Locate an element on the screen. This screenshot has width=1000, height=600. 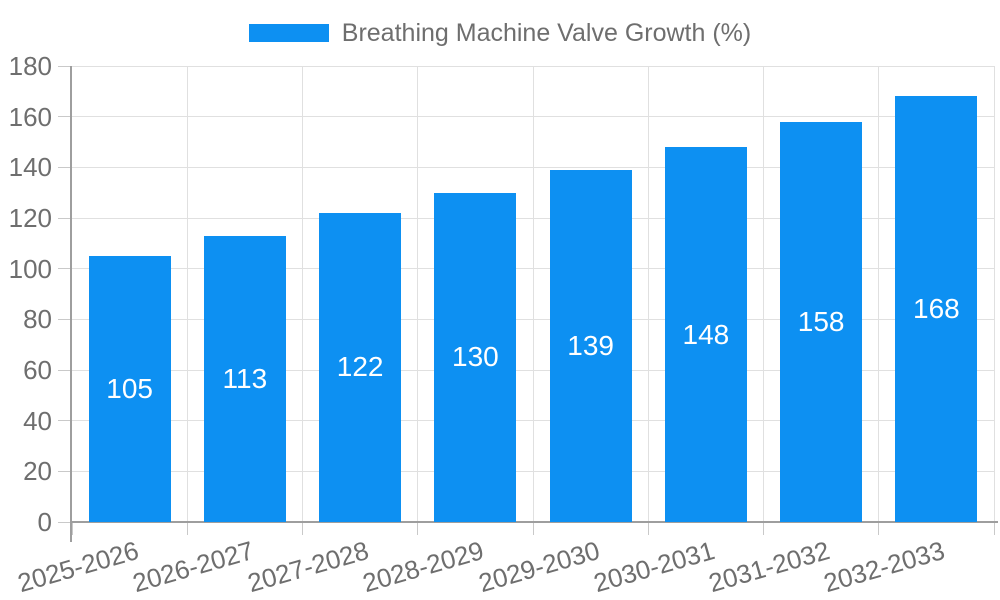
bar-value-label: 139 is located at coordinates (590, 345).